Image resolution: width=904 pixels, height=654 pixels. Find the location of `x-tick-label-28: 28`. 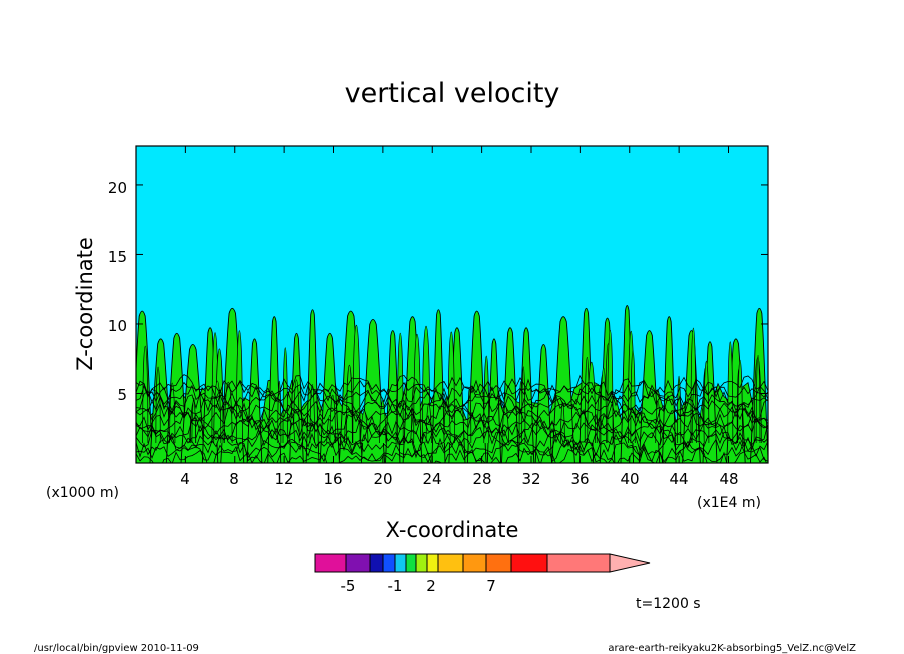

x-tick-label-28: 28 is located at coordinates (481, 479).